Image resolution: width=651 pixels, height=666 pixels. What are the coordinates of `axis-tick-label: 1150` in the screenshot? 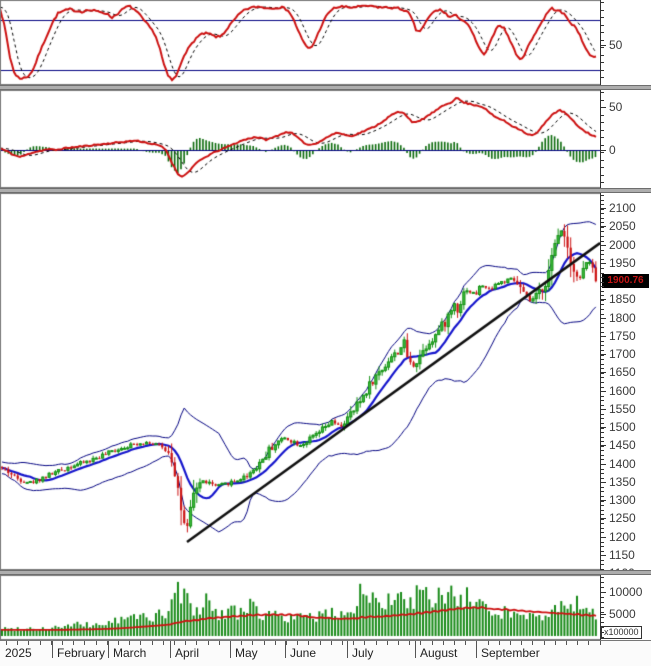 It's located at (622, 555).